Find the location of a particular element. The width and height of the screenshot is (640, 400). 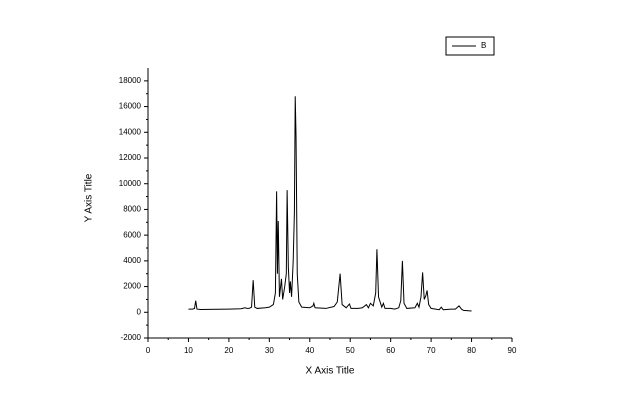

y-tick-label: 18000 is located at coordinates (130, 80).